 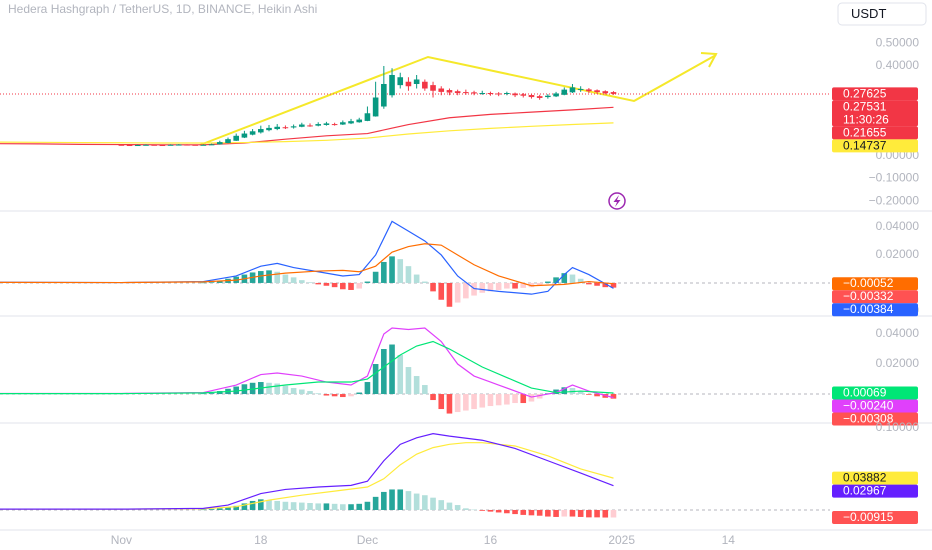 What do you see at coordinates (898, 333) in the screenshot?
I see `y-tick-label: 0.04000` at bounding box center [898, 333].